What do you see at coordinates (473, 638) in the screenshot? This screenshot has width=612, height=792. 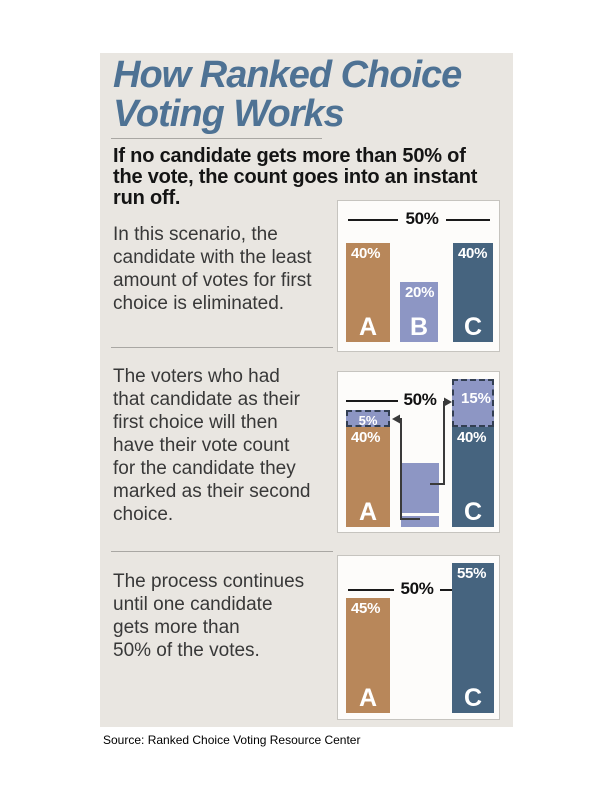 I see `bar-candidate-c: 55% C` at bounding box center [473, 638].